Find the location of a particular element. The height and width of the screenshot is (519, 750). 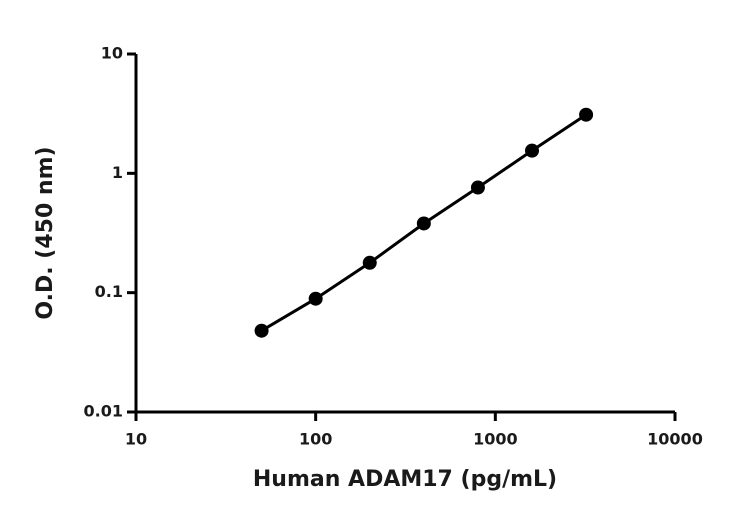

y-tick-label: 0.01 is located at coordinates (103, 411).